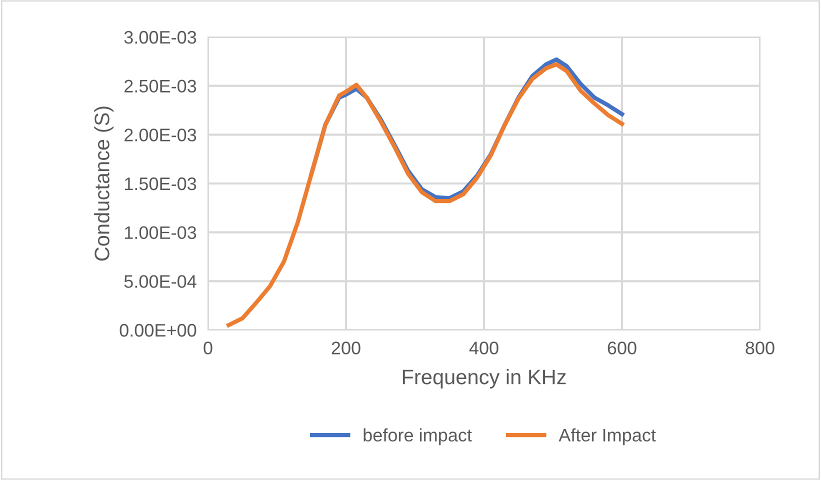  Describe the element at coordinates (760, 348) in the screenshot. I see `x-tick-label: 800` at that location.